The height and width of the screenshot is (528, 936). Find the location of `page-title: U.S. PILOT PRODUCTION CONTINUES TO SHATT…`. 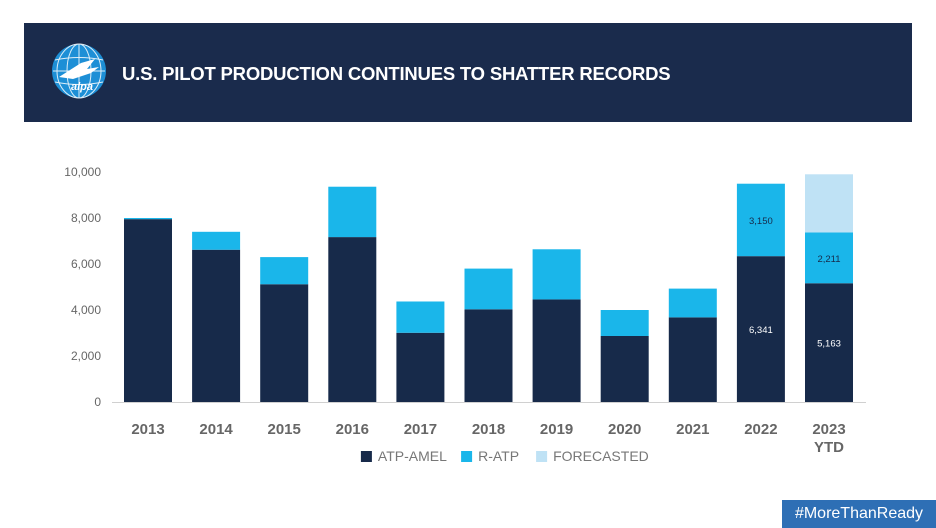

page-title: U.S. PILOT PRODUCTION CONTINUES TO SHATT… is located at coordinates (396, 73).